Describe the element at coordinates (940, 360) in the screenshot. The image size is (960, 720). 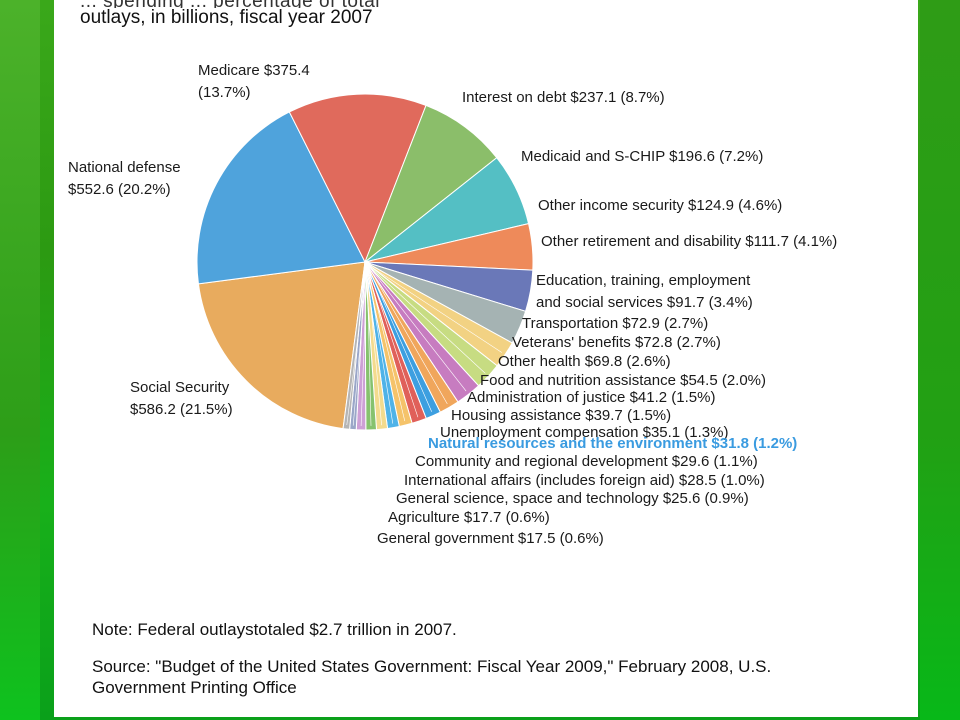
I see `slide-background-right` at that location.